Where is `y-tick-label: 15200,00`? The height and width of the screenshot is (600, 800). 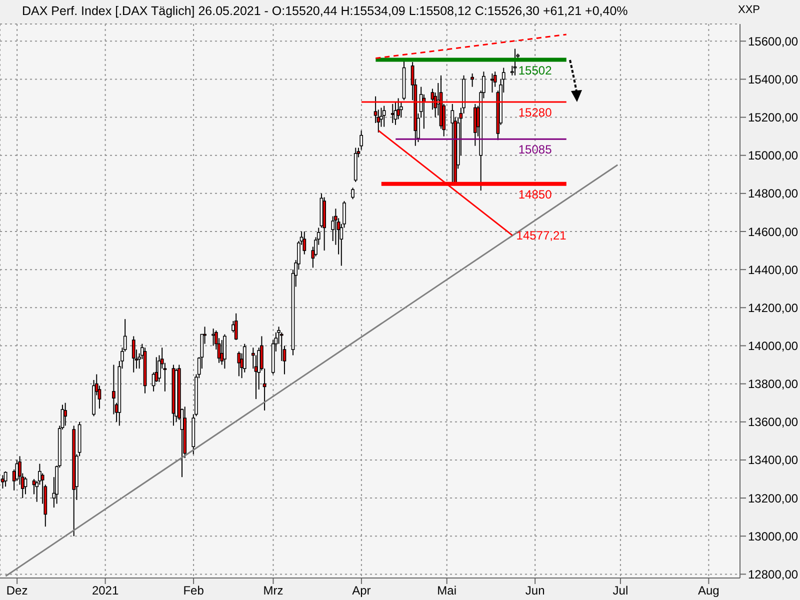 y-tick-label: 15200,00 is located at coordinates (773, 117).